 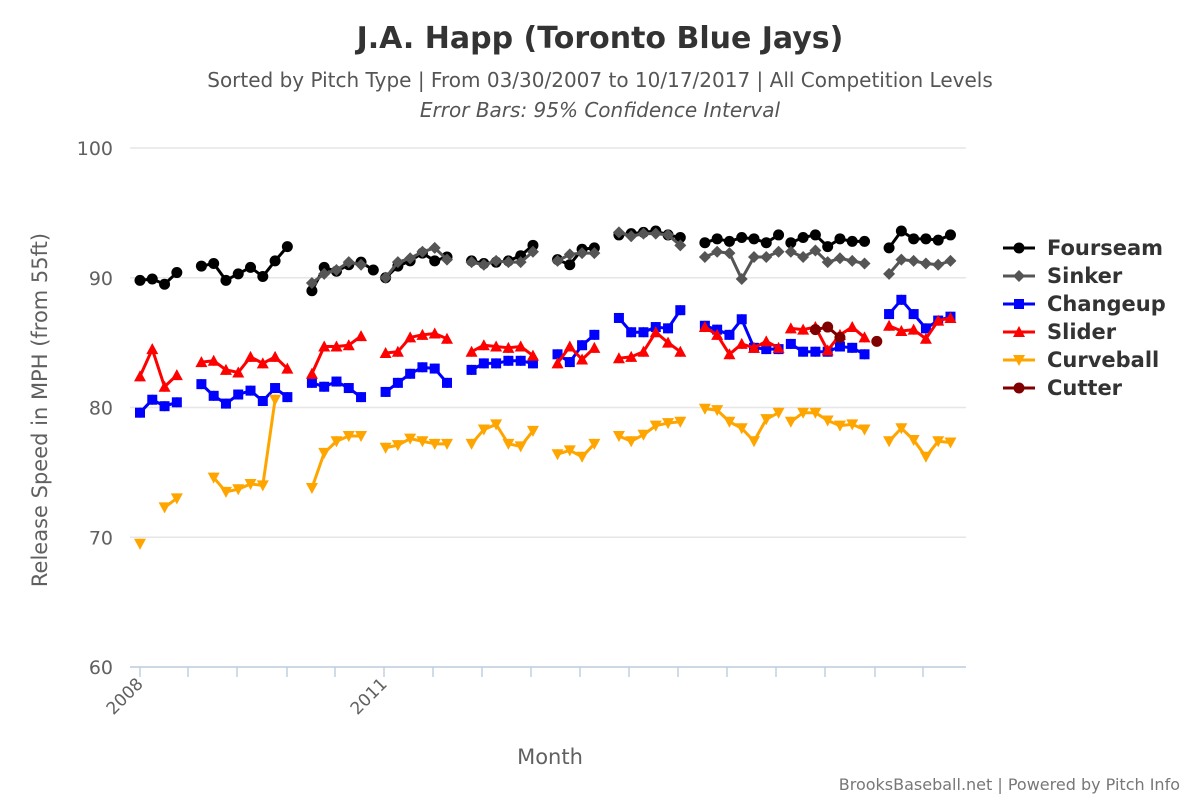 I want to click on fourseam-line, so click(x=158, y=278).